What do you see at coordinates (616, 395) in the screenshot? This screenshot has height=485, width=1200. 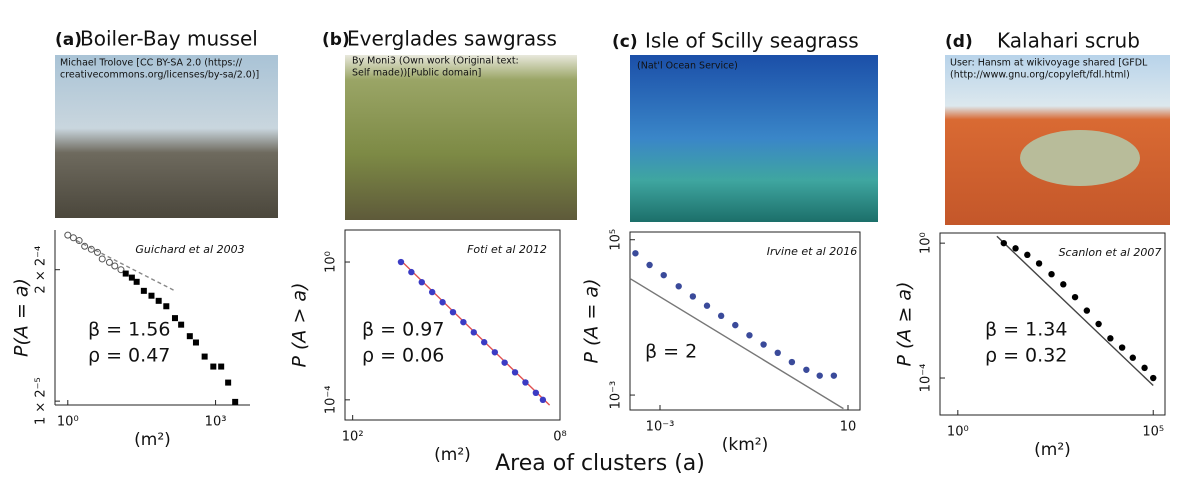 I see `y-tick-label: 10⁻³` at bounding box center [616, 395].